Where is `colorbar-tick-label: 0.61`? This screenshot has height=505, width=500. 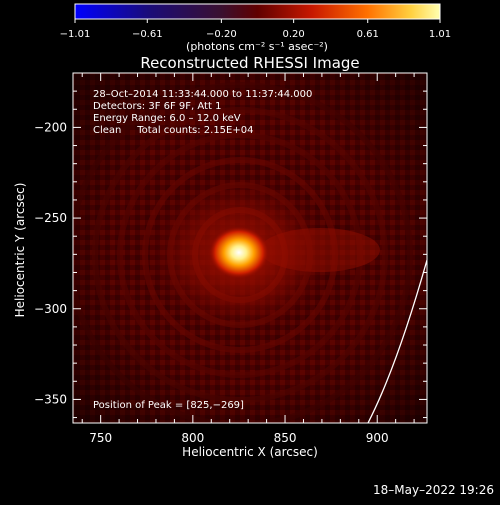
colorbar-tick-label: 0.61 is located at coordinates (368, 34).